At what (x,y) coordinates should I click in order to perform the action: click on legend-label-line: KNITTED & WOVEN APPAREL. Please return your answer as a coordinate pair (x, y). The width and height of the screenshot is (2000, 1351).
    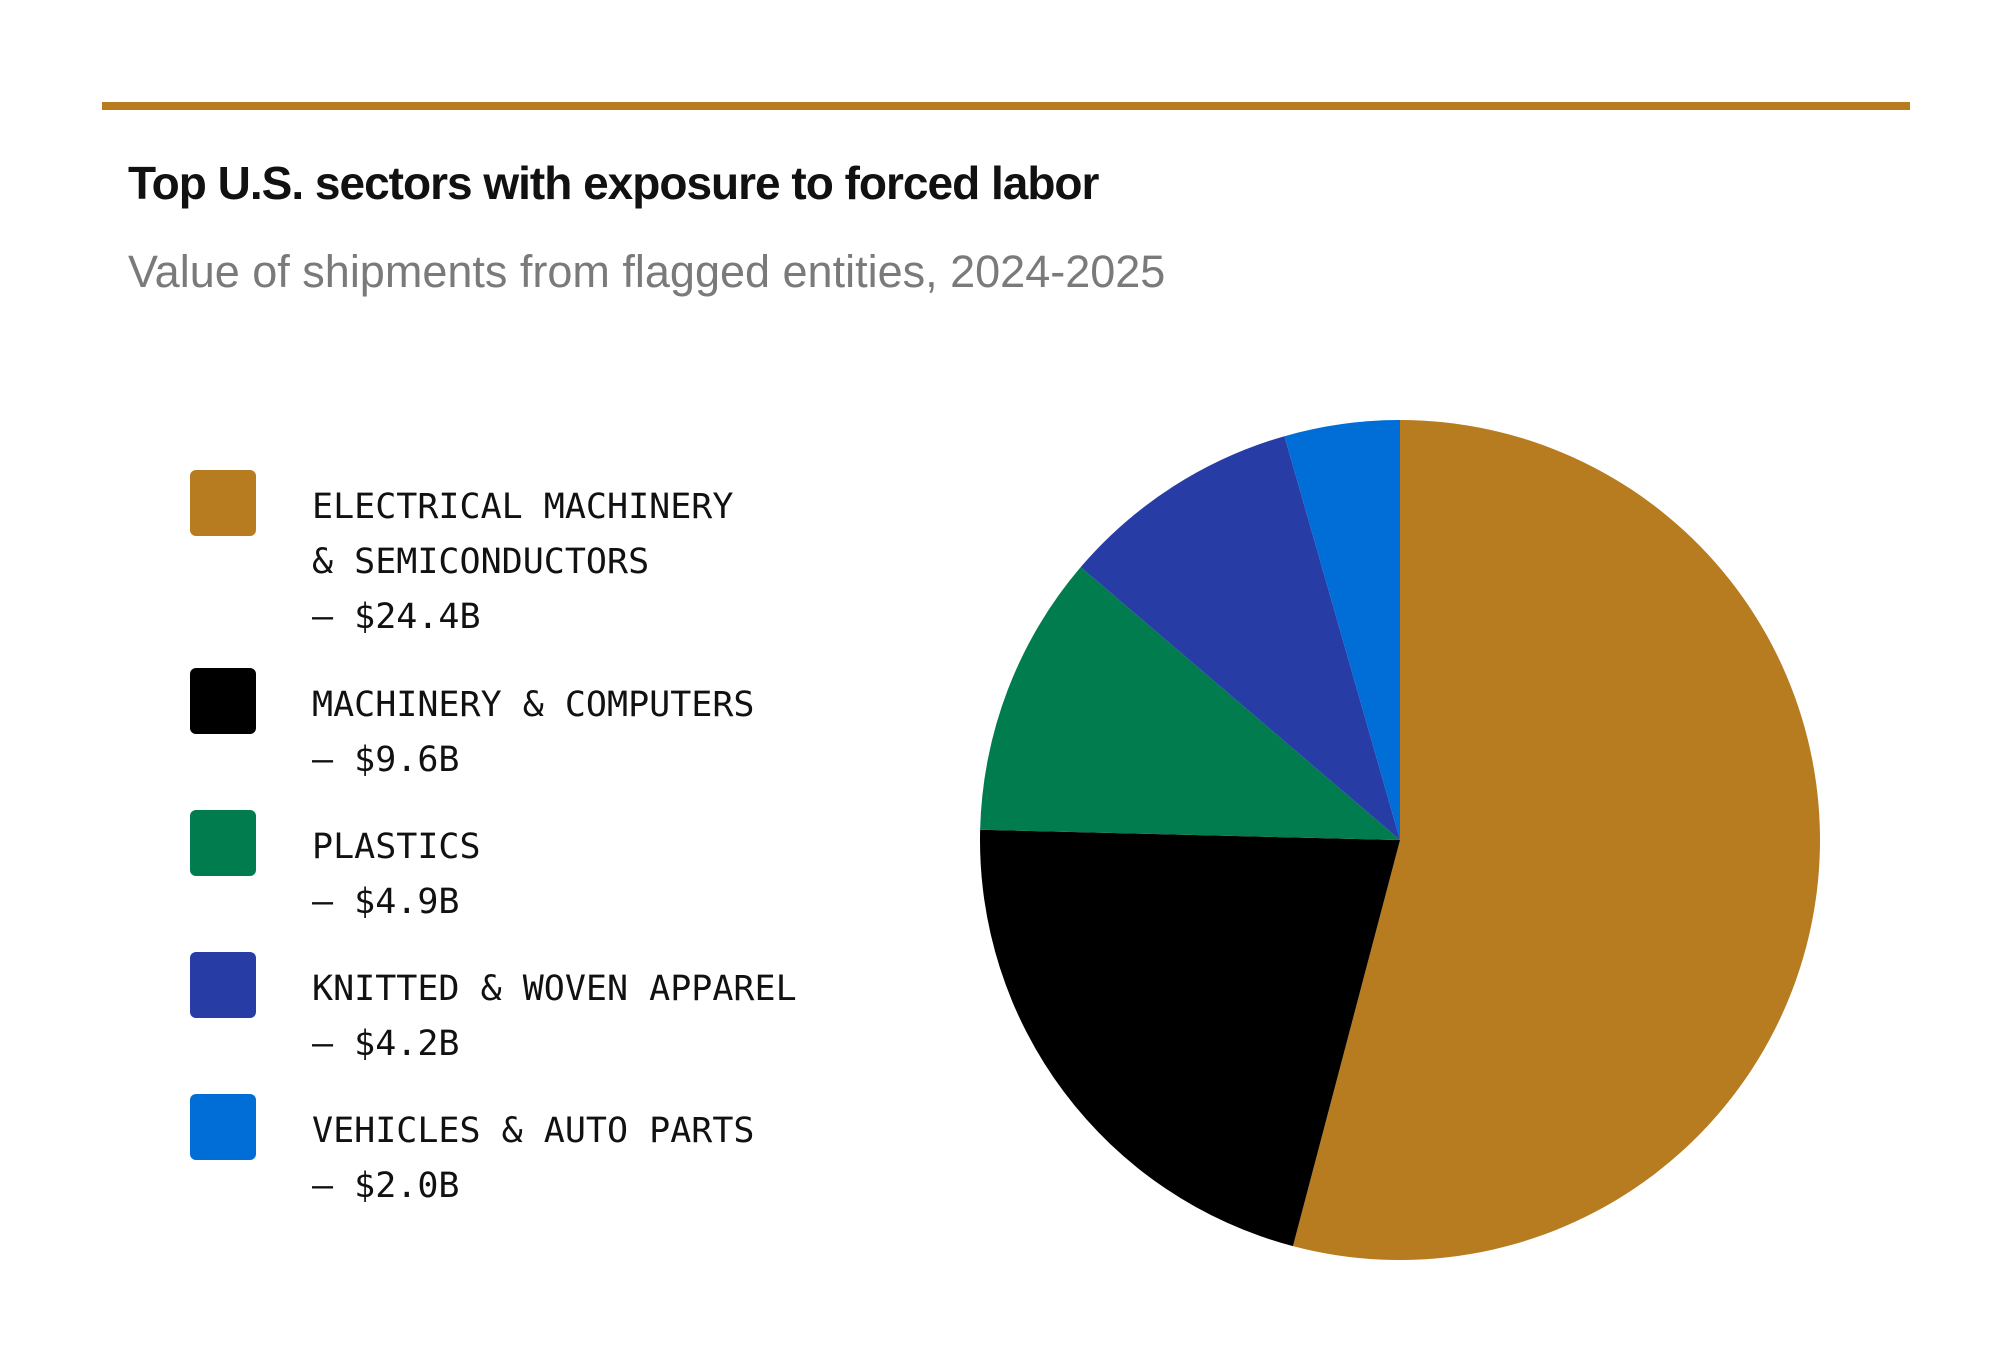
    Looking at the image, I should click on (554, 989).